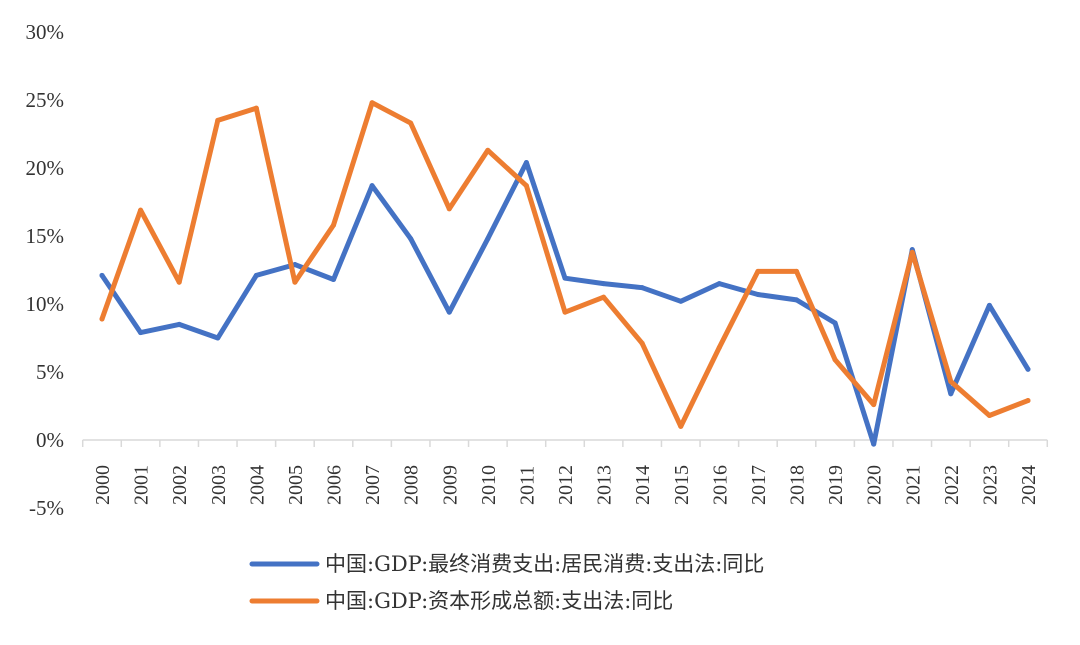  Describe the element at coordinates (412, 485) in the screenshot. I see `x-tick-label: 2008` at that location.